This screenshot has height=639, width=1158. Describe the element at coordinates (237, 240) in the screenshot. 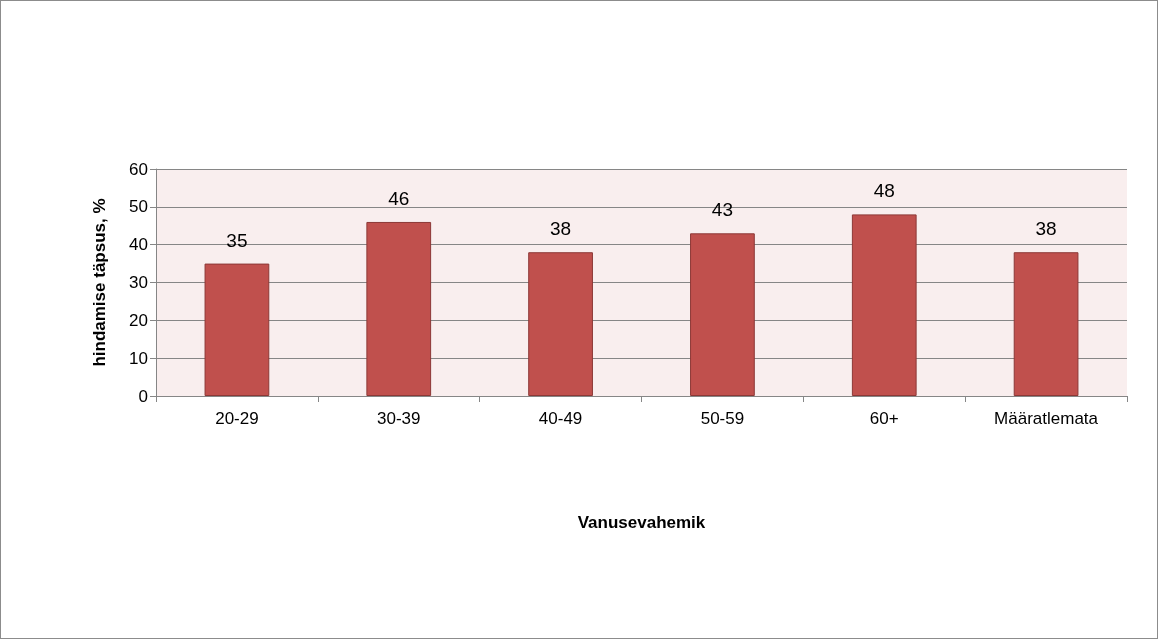

I see `data-label: 35` at that location.